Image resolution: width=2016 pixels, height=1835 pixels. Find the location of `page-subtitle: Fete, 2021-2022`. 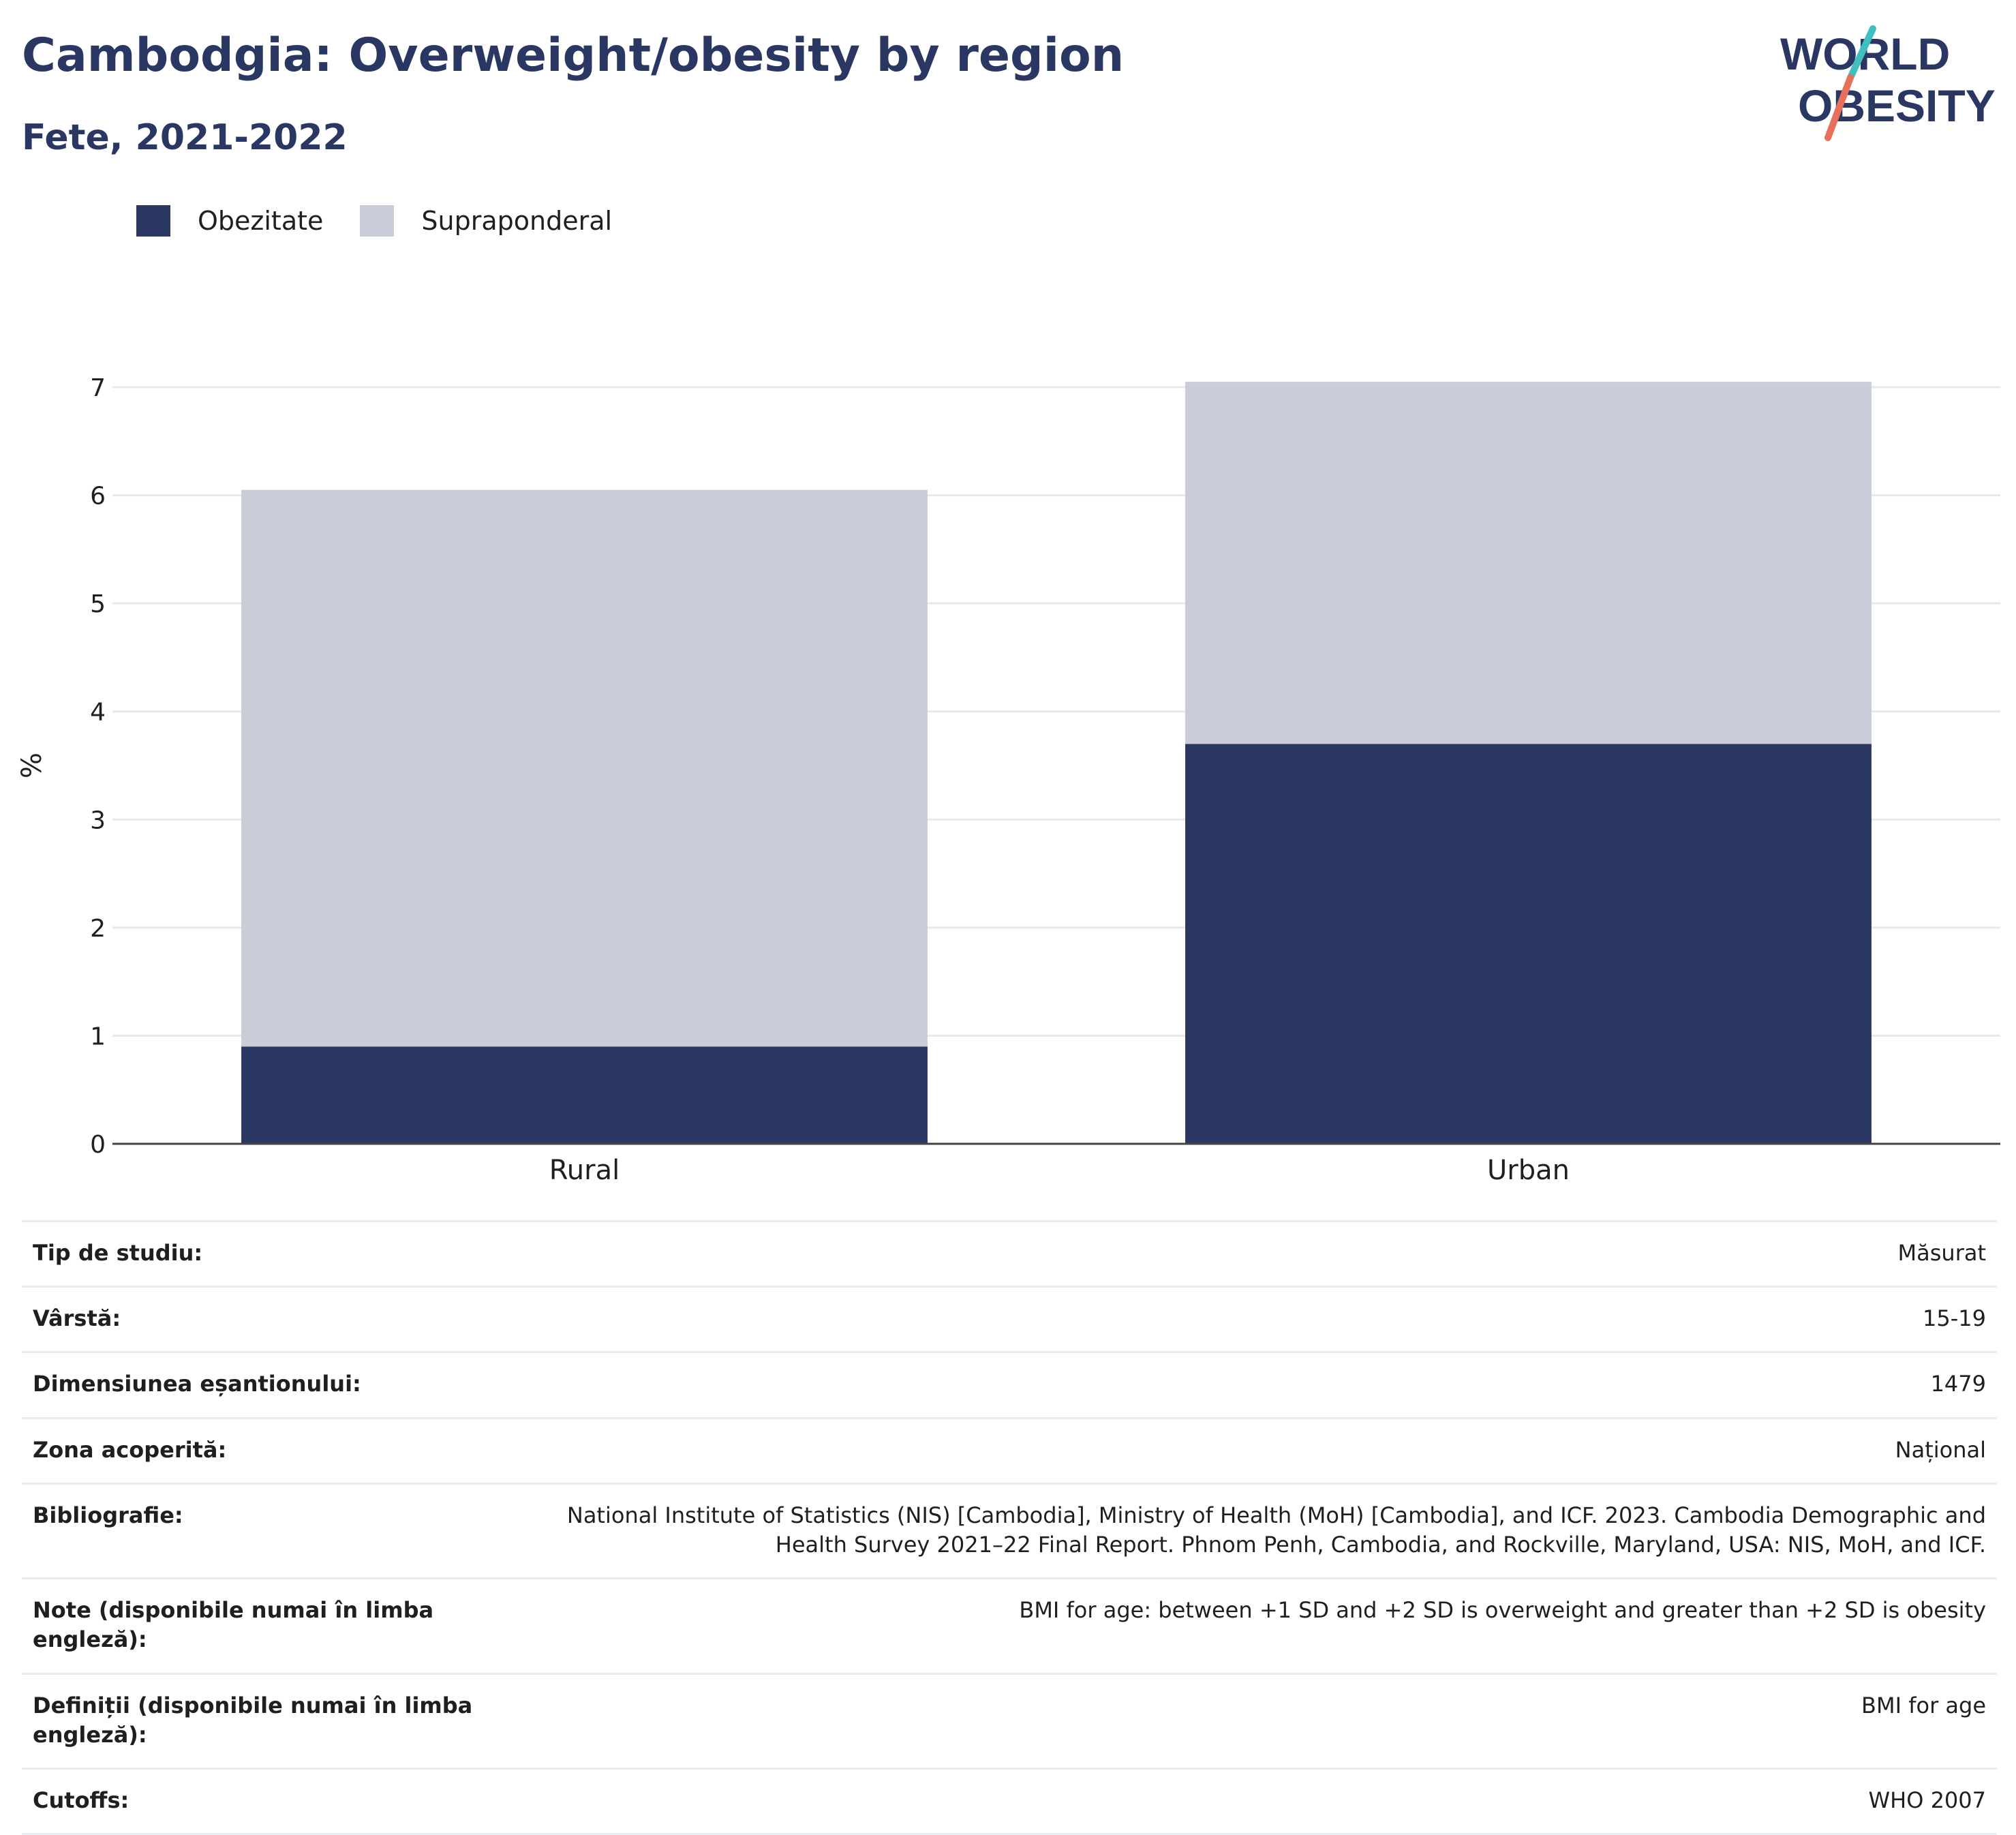

page-subtitle: Fete, 2021-2022 is located at coordinates (185, 137).